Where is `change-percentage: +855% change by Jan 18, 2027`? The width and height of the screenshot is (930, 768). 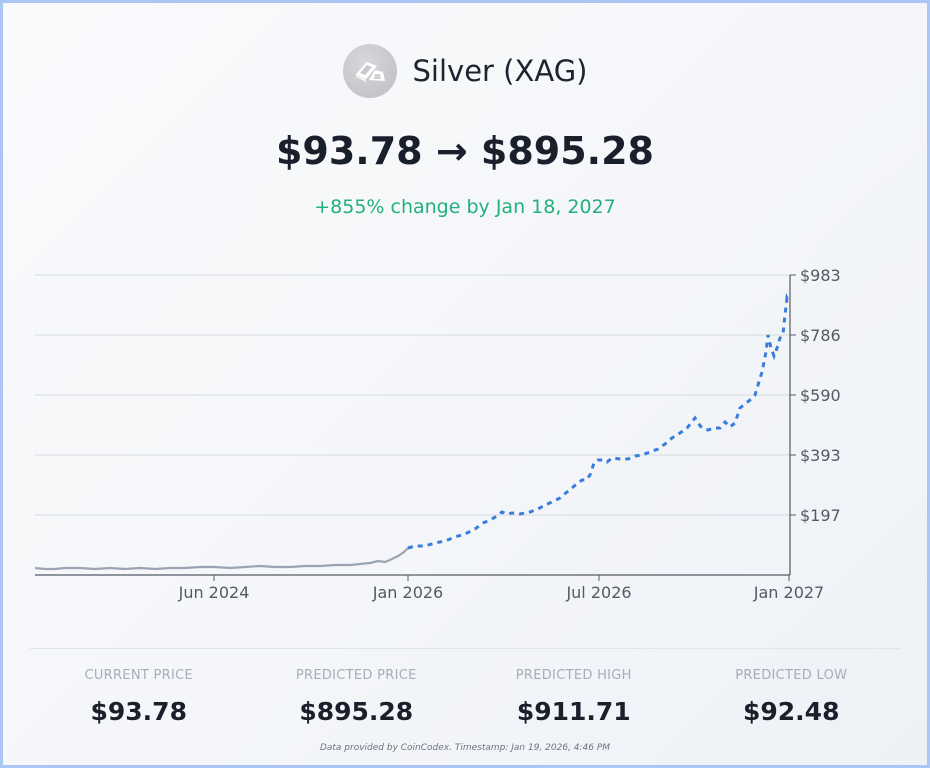 change-percentage: +855% change by Jan 18, 2027 is located at coordinates (465, 207).